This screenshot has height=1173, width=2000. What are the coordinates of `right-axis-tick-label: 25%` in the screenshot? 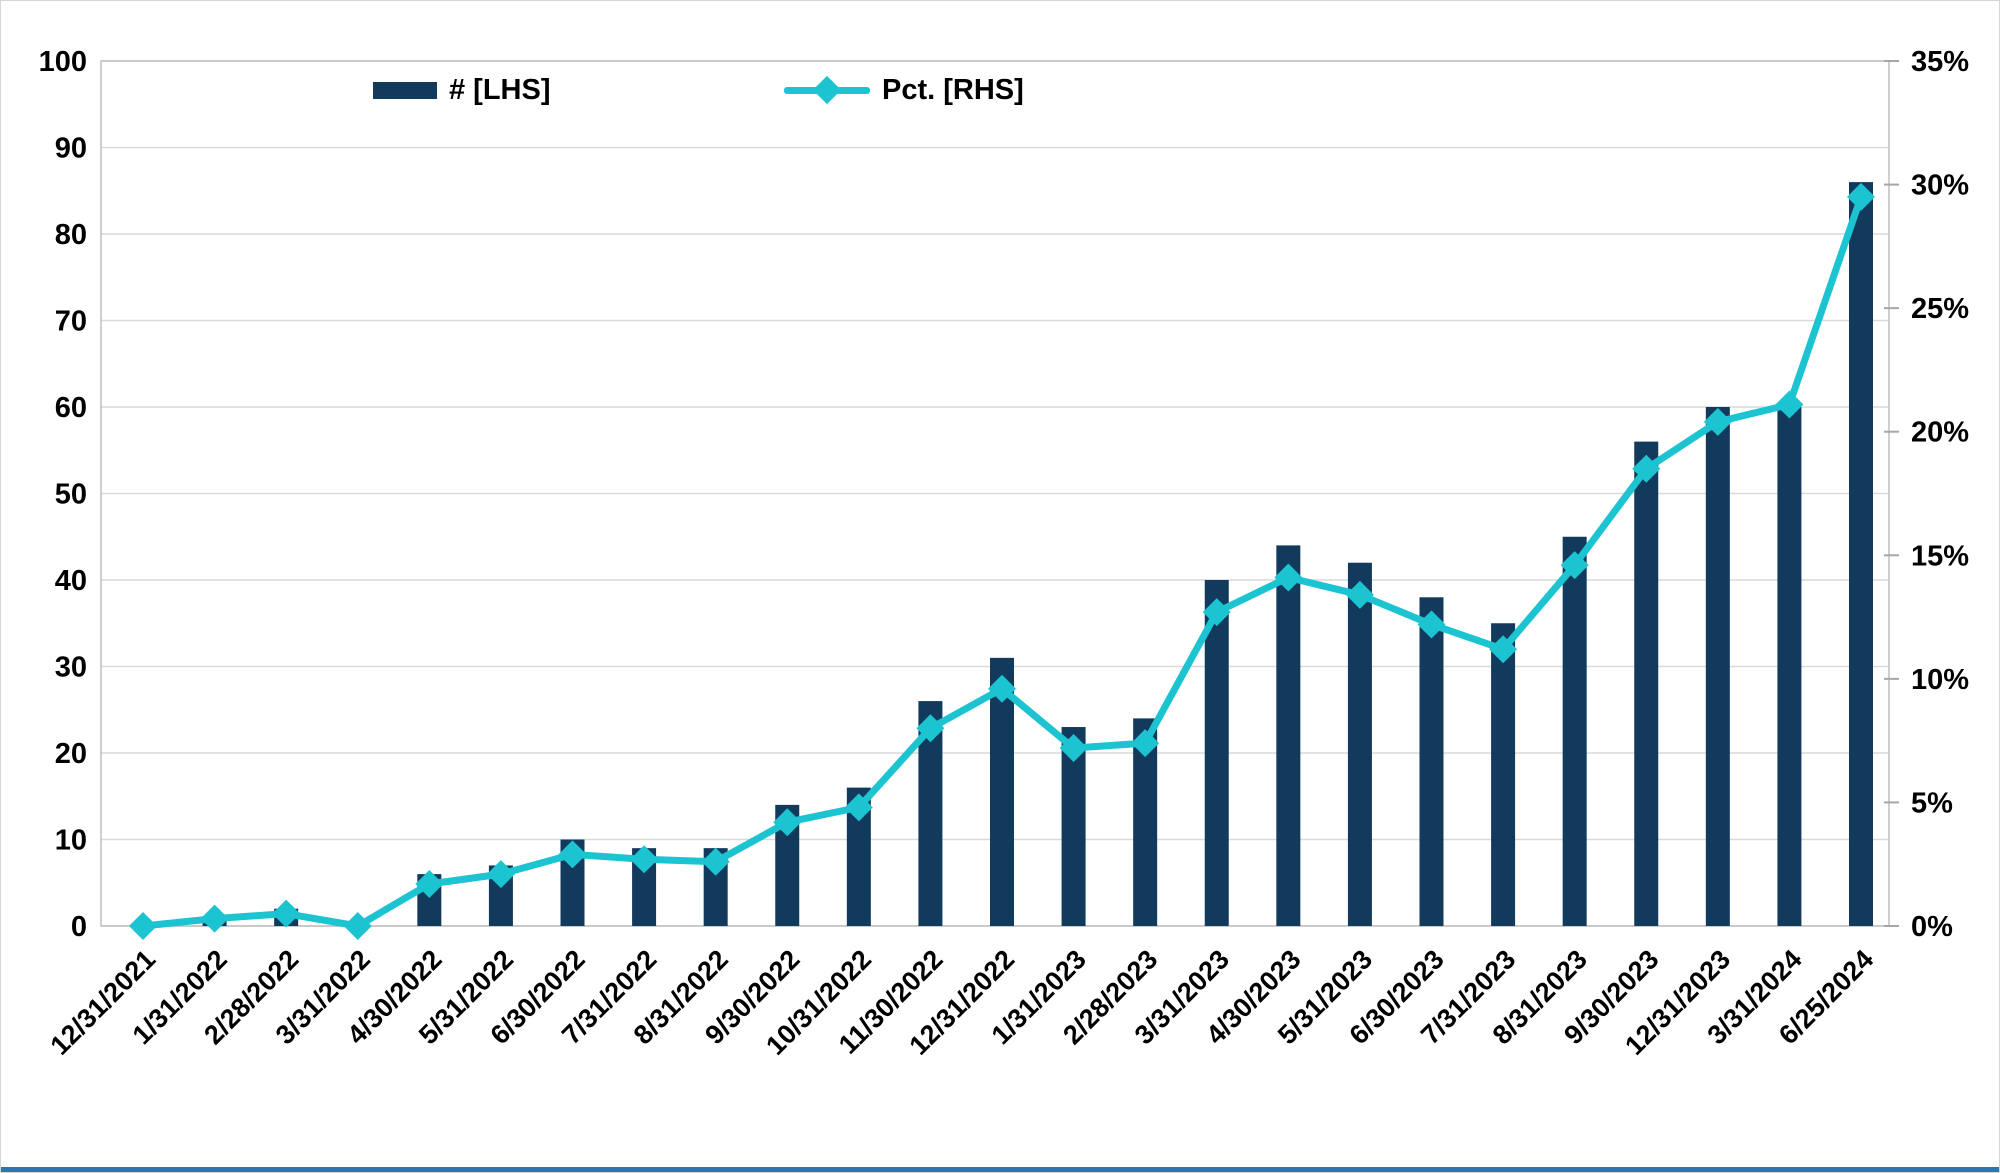 It's located at (1940, 309).